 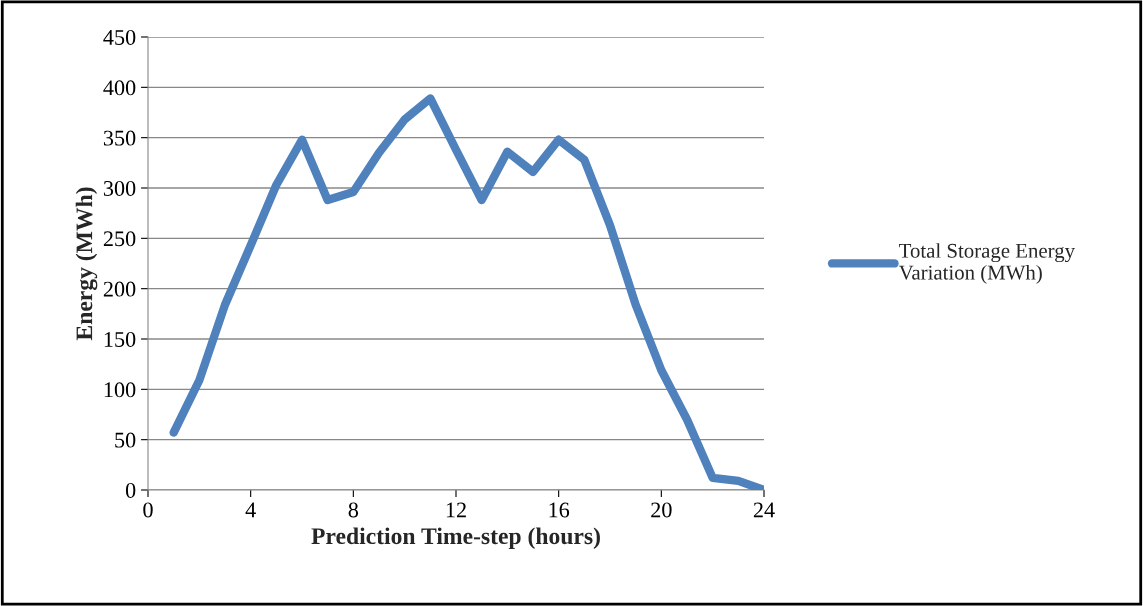 What do you see at coordinates (86, 264) in the screenshot?
I see `y-axis-title: Energy (MWh)` at bounding box center [86, 264].